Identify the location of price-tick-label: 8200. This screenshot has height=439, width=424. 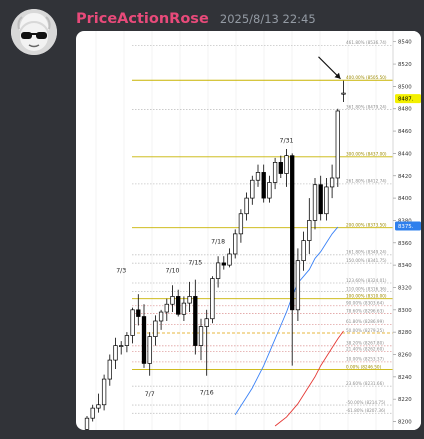
(405, 423).